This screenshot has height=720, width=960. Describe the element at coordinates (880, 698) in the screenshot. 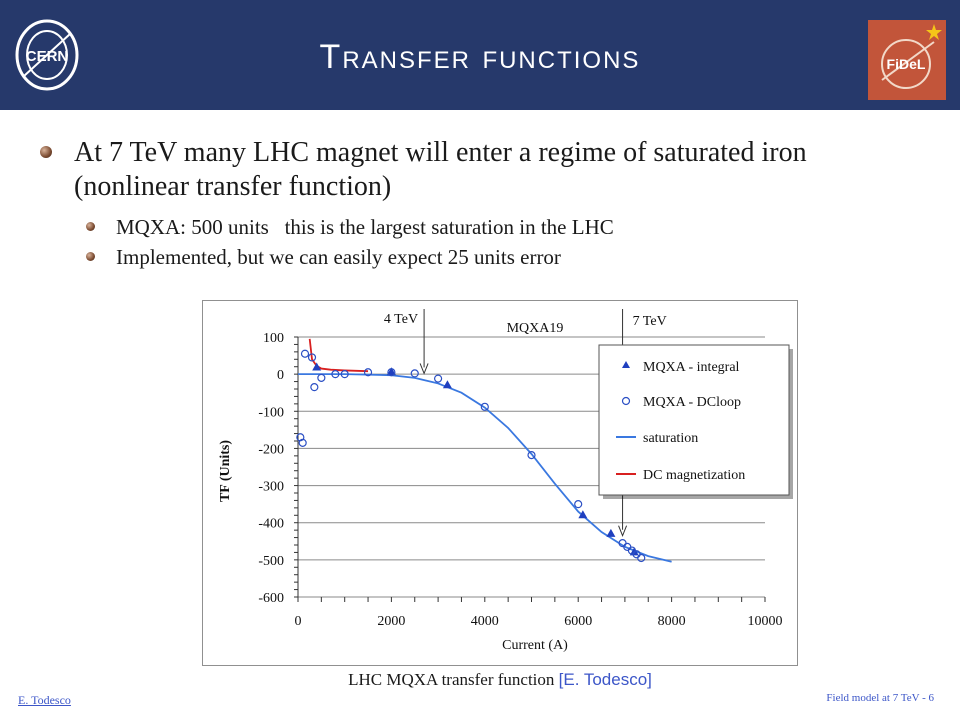

I see `slide-footer: Field model at 7 TeV - 6` at that location.